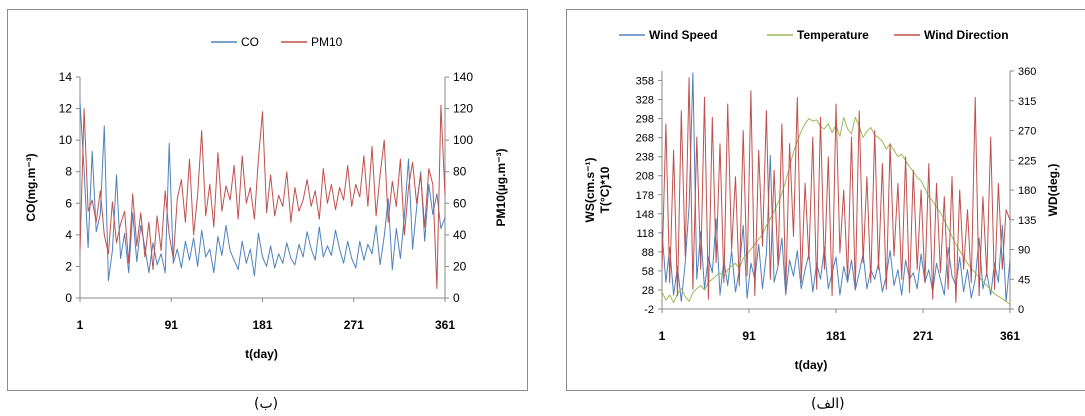 This screenshot has height=416, width=1085. Describe the element at coordinates (833, 35) in the screenshot. I see `legend-label: Temperature` at that location.